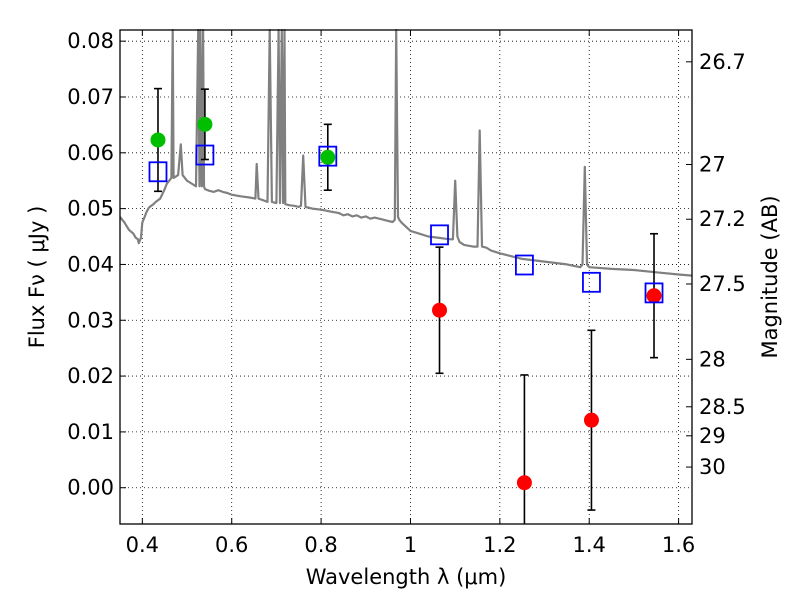  Describe the element at coordinates (90, 264) in the screenshot. I see `y-tick-label: 0.04` at that location.